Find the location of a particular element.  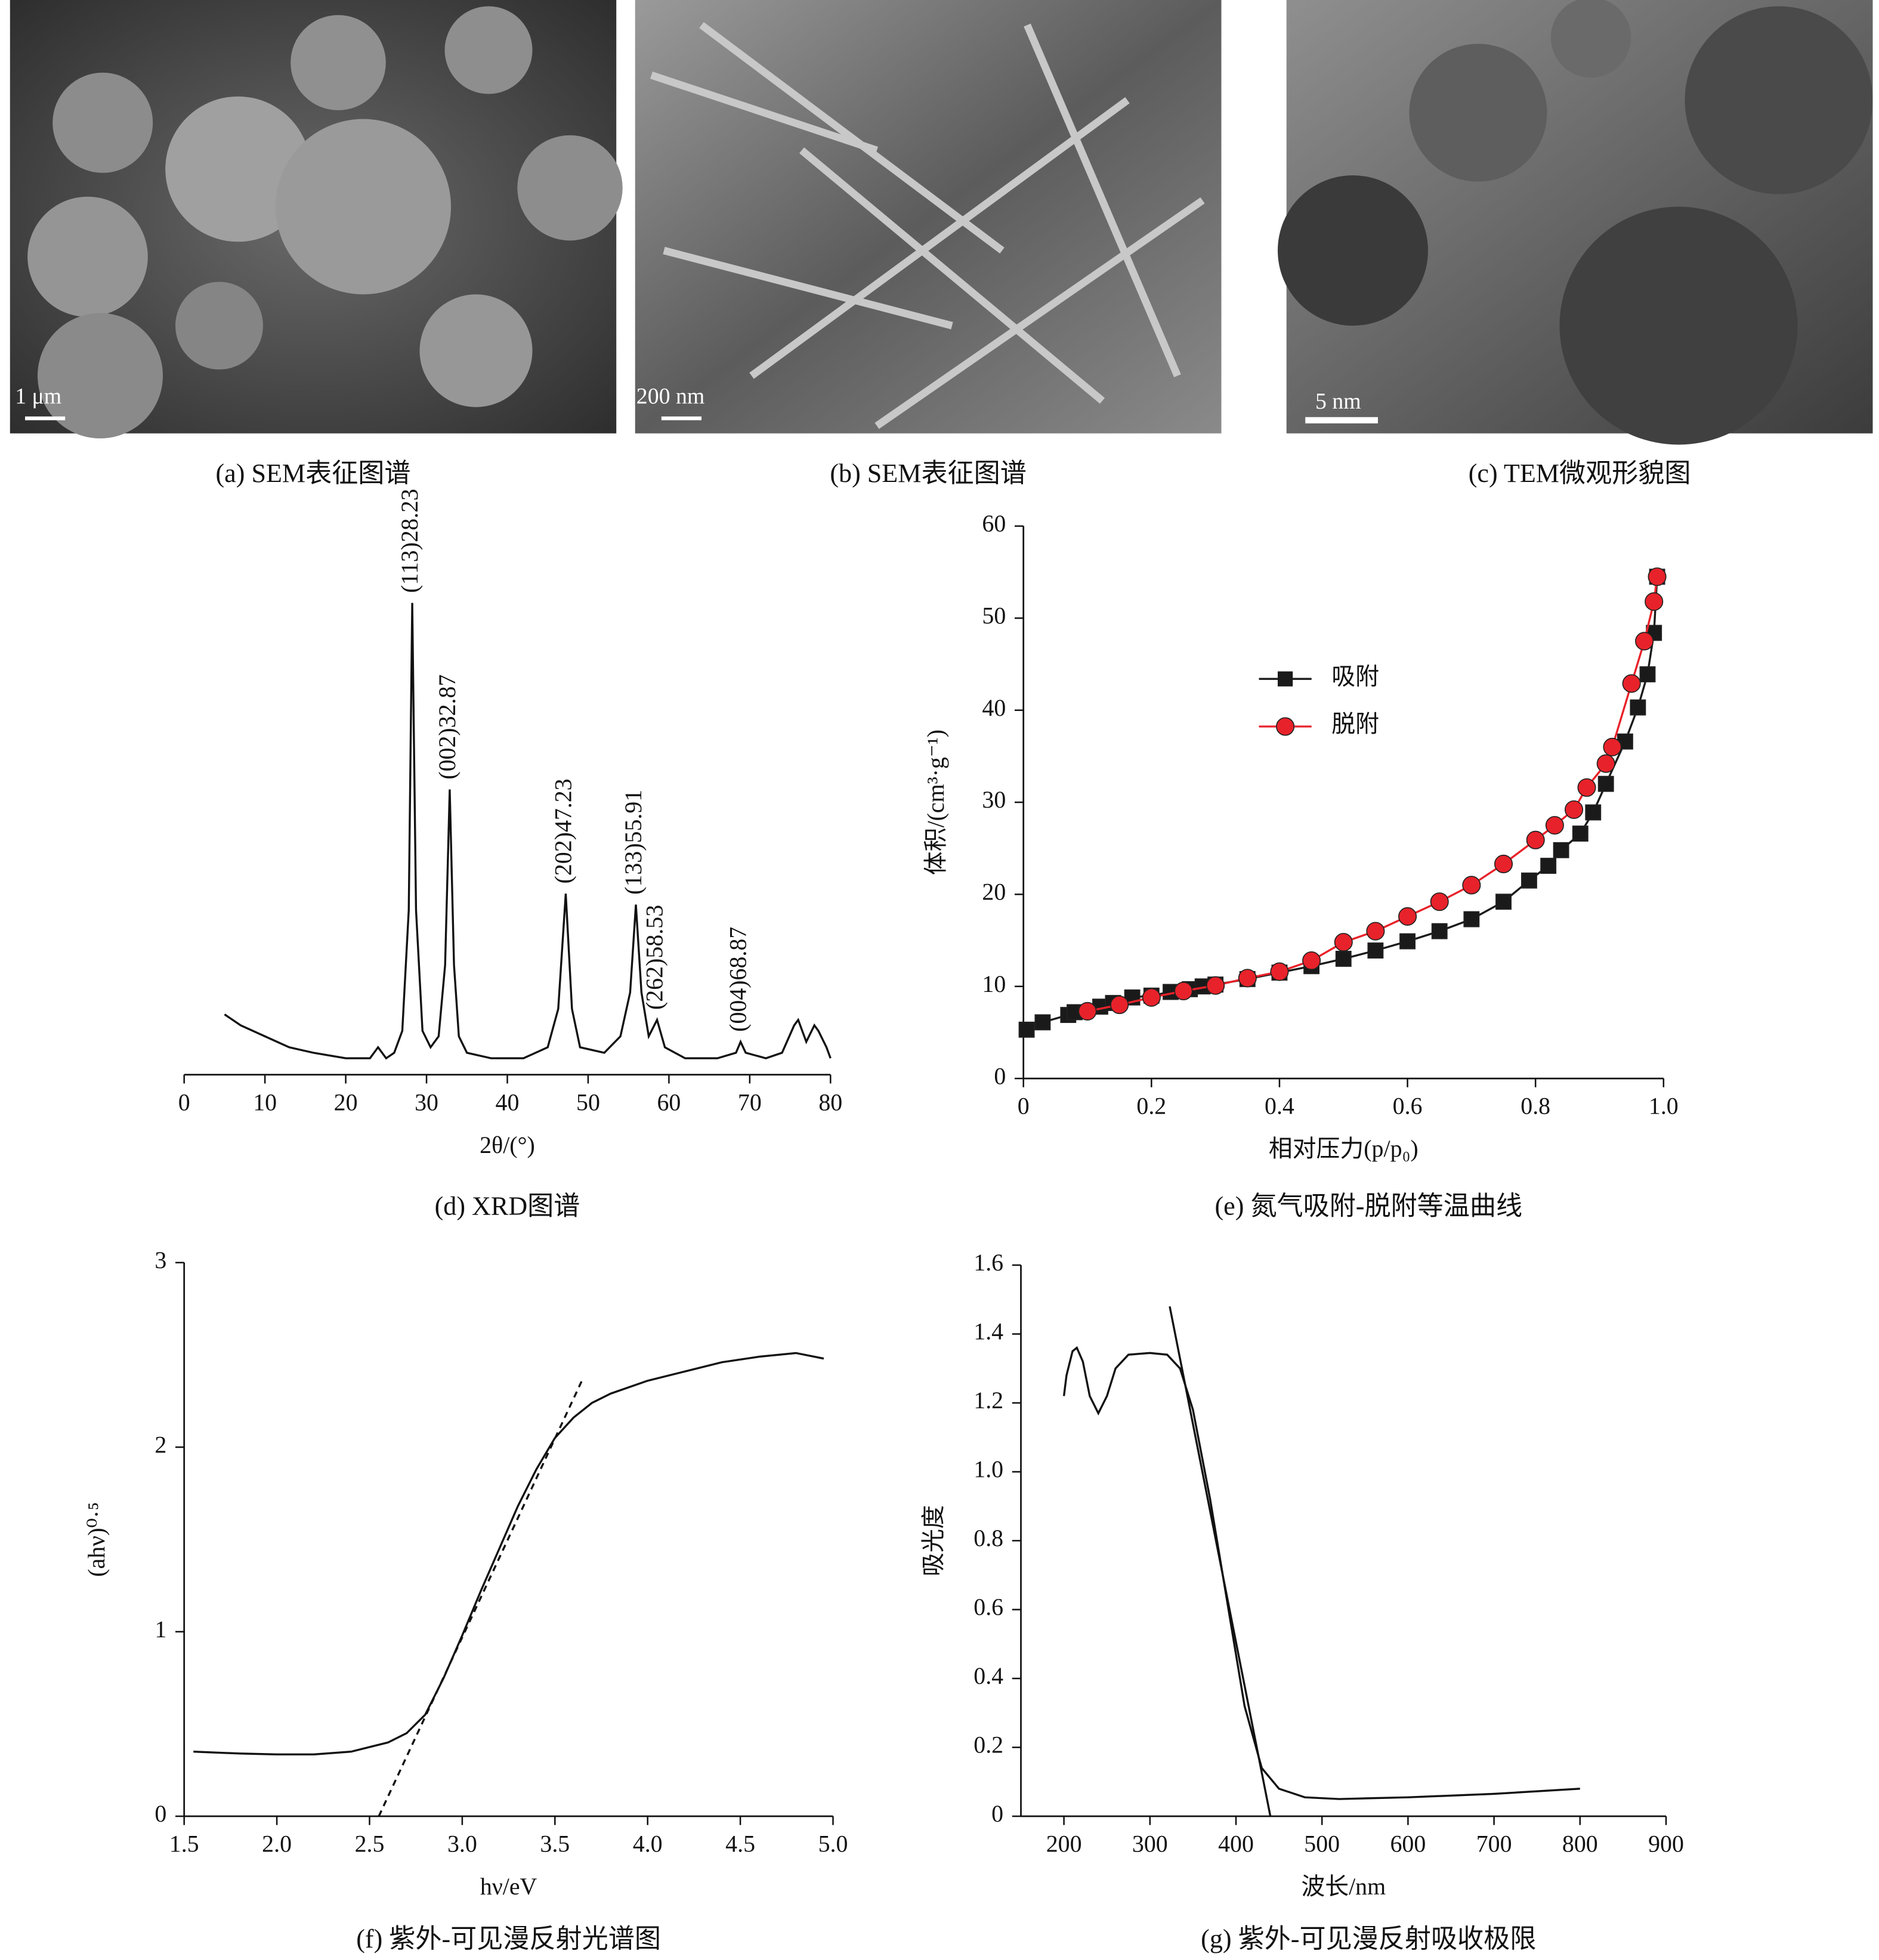

y-tick-label: 1.0 is located at coordinates (988, 1469).